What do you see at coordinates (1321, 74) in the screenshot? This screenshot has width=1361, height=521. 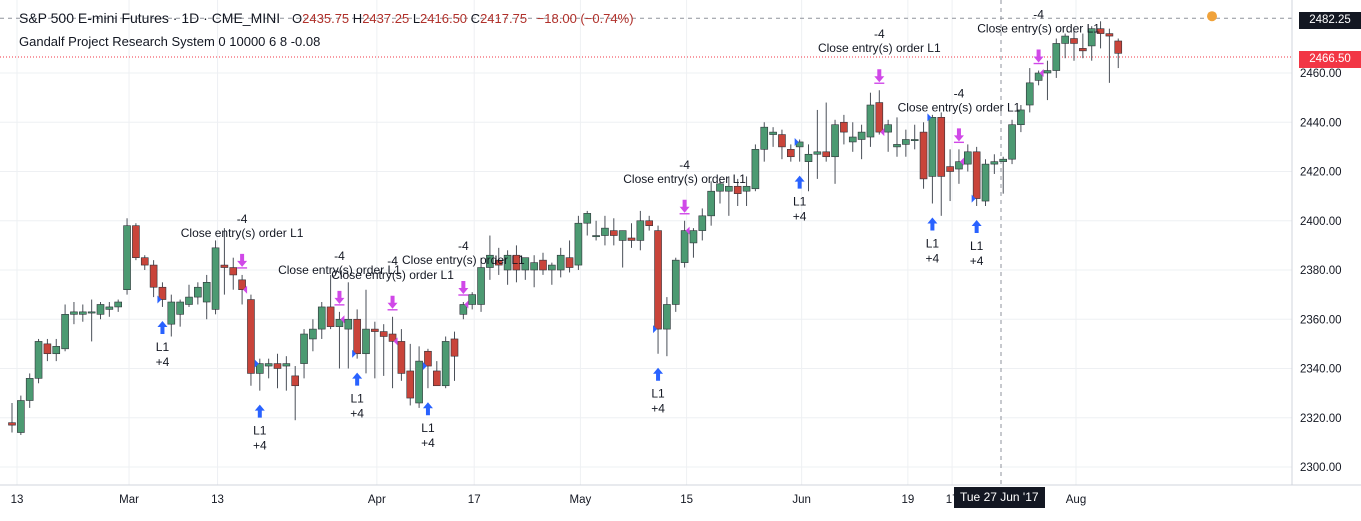 I see `price-tick-label: 2460.00` at bounding box center [1321, 74].